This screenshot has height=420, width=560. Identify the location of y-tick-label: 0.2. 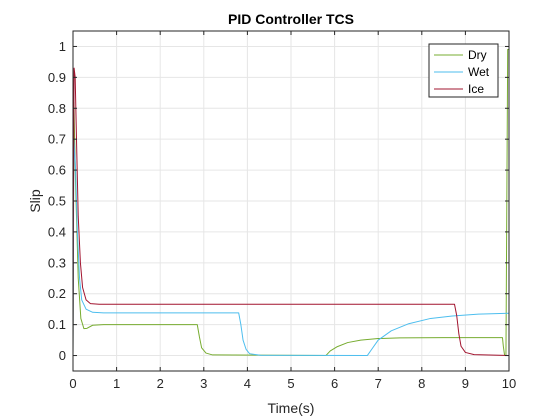
(57, 293).